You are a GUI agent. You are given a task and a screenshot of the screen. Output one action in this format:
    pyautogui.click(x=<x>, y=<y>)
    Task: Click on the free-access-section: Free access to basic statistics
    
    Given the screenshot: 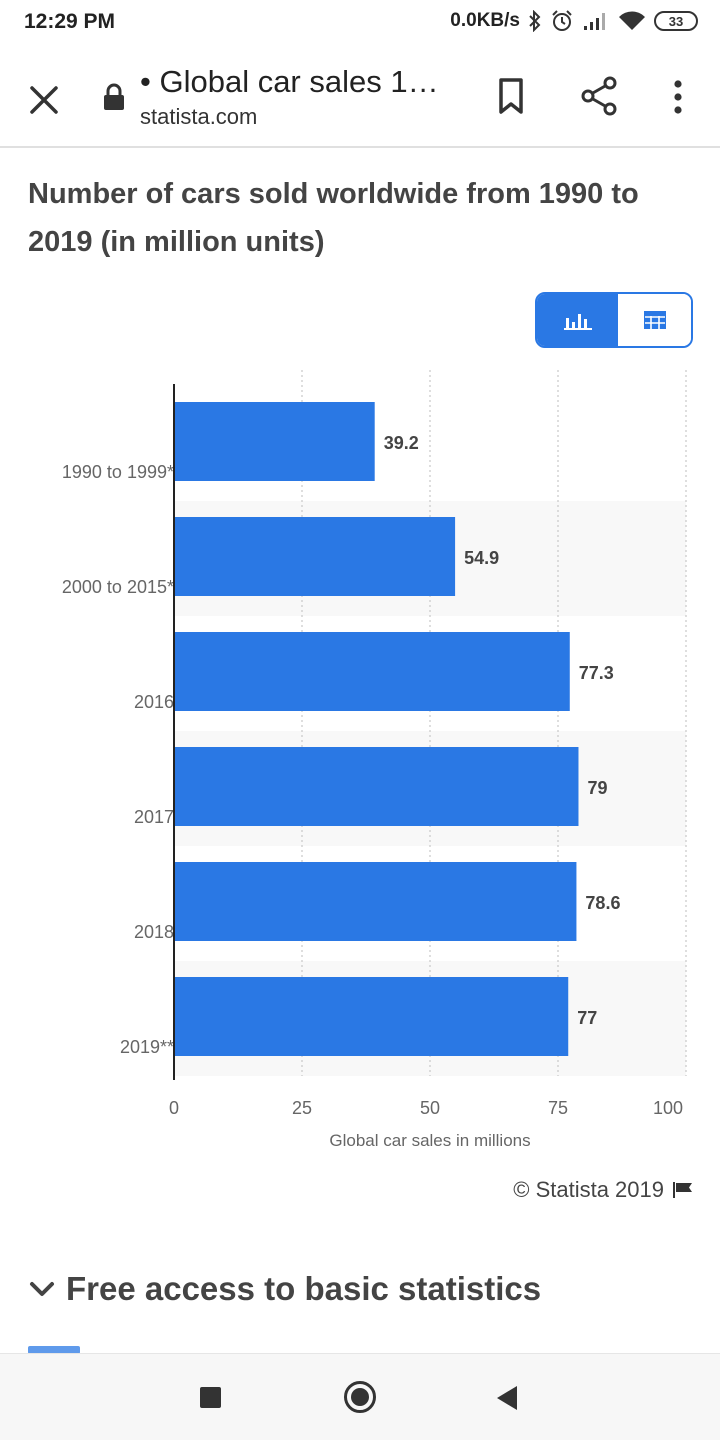 What is the action you would take?
    pyautogui.click(x=284, y=1289)
    